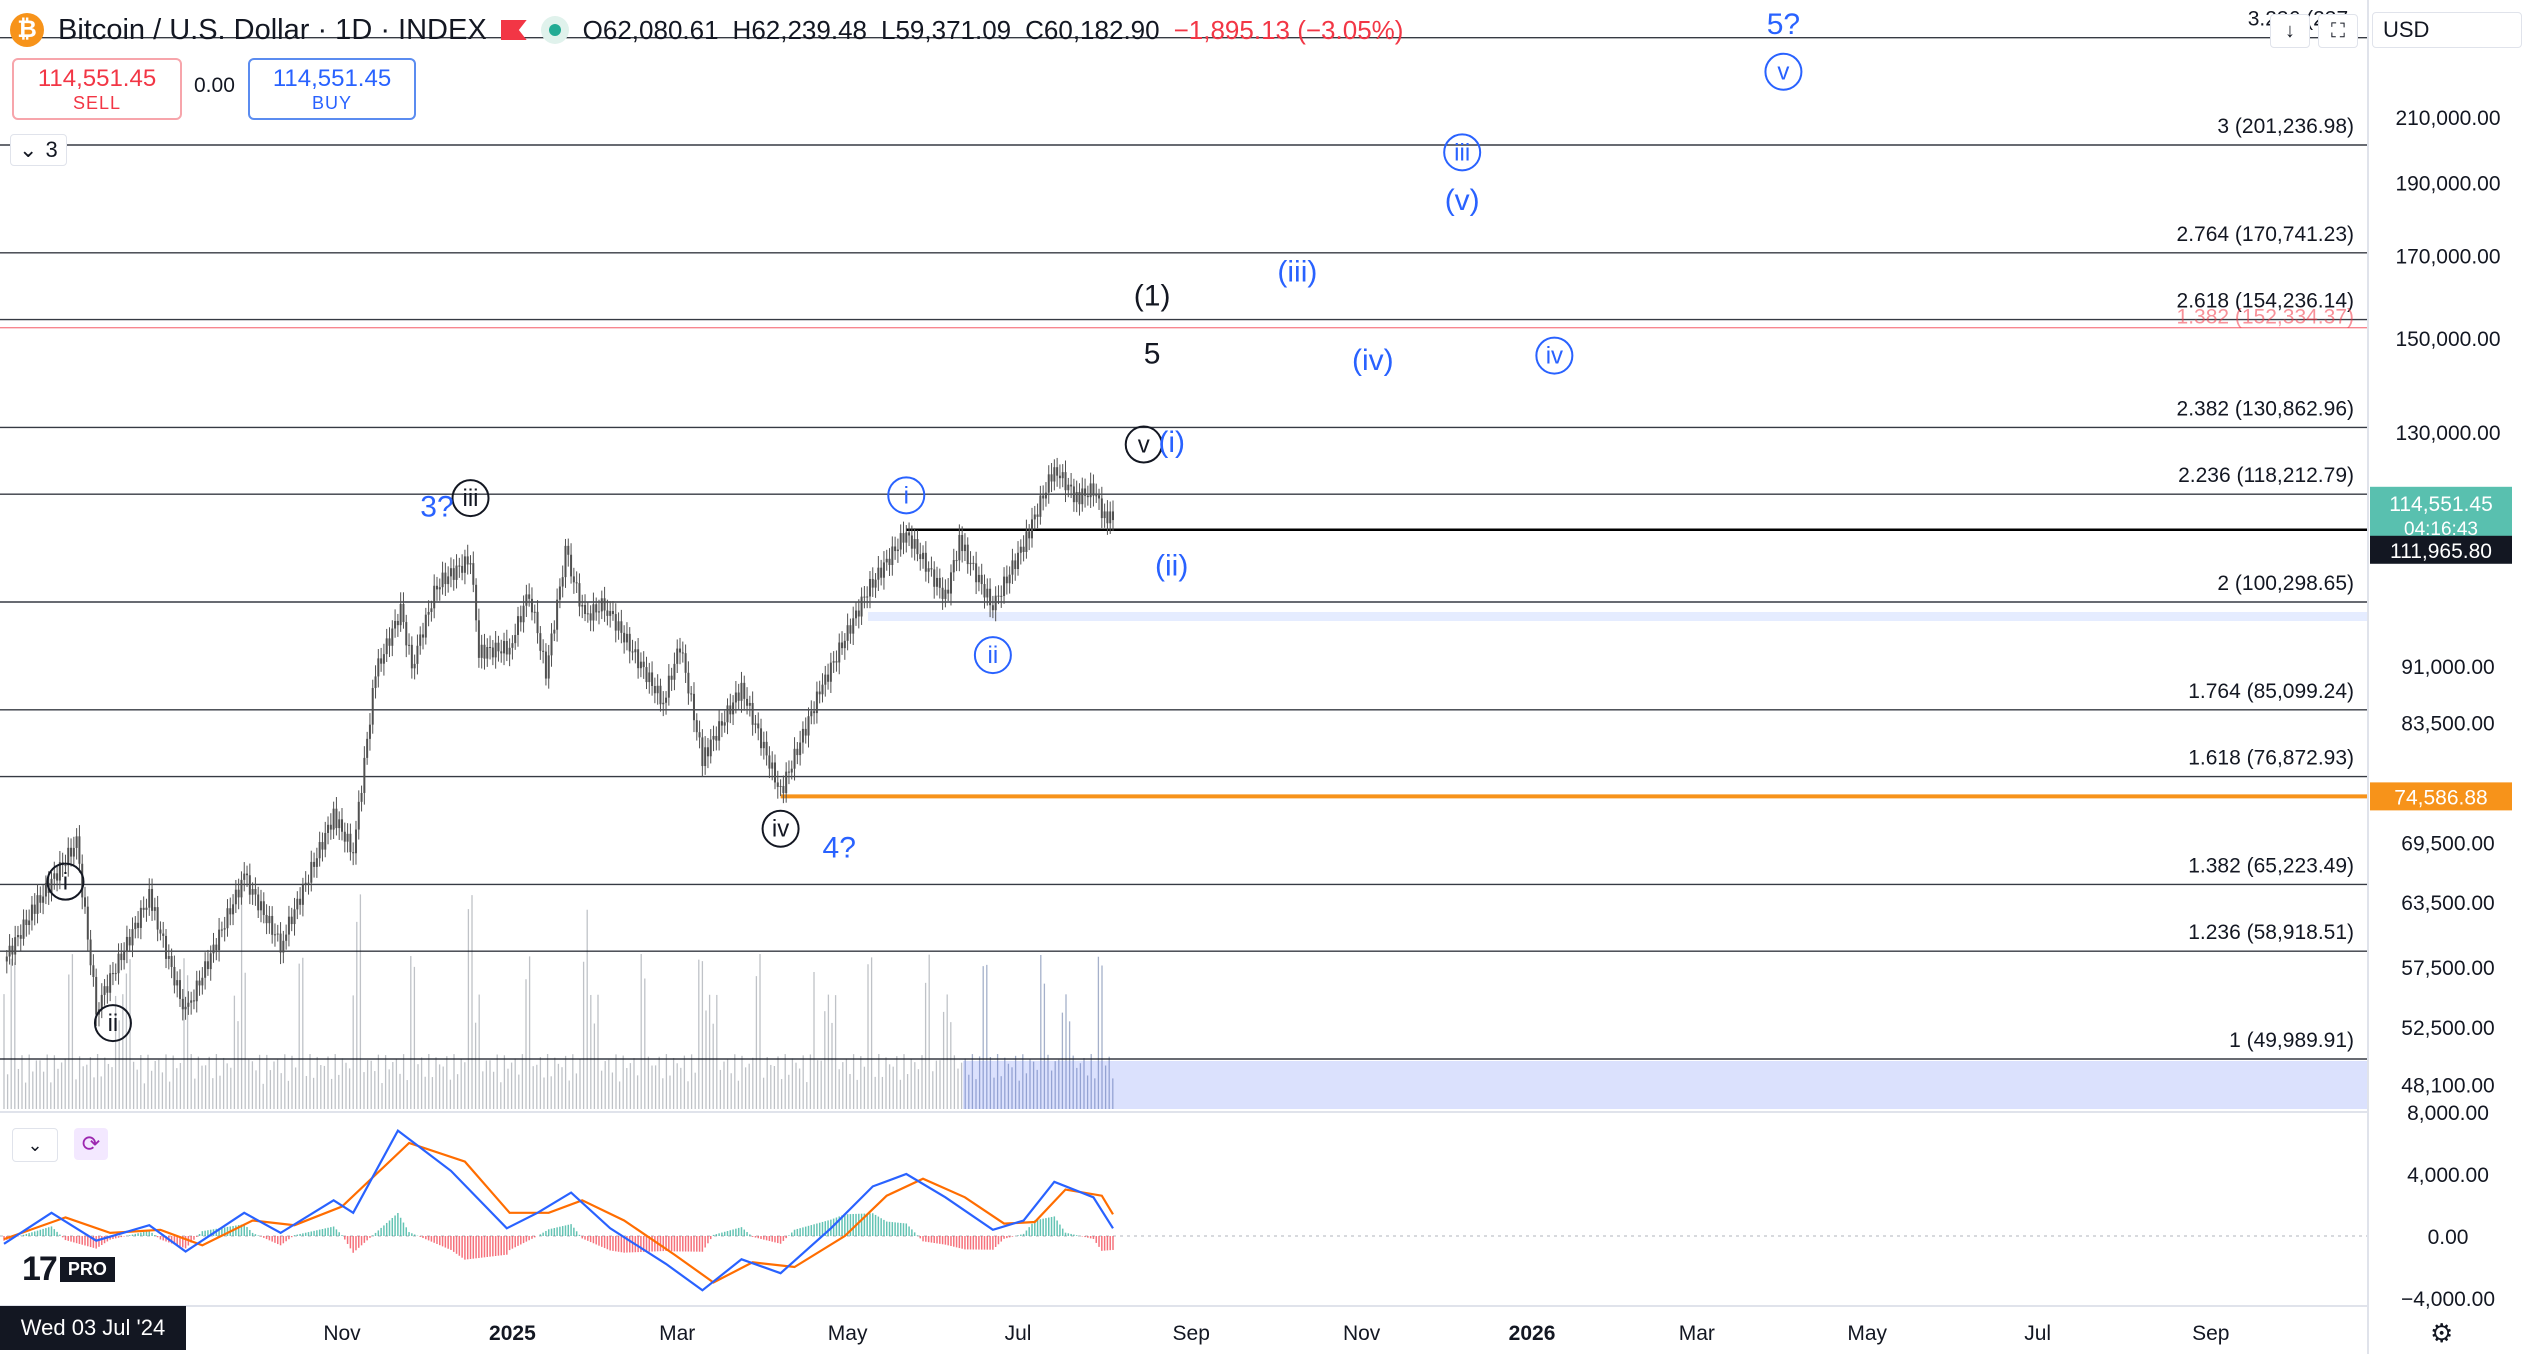 This screenshot has width=2530, height=1354. What do you see at coordinates (1373, 360) in the screenshot?
I see `wave-label: (iv)` at bounding box center [1373, 360].